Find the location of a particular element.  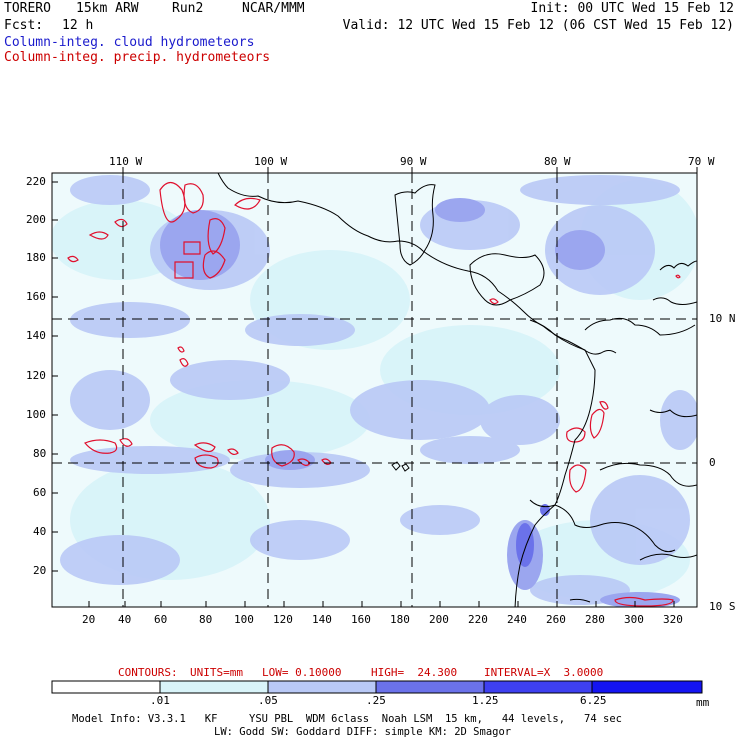

x-tick-label: 300 is located at coordinates (634, 619).